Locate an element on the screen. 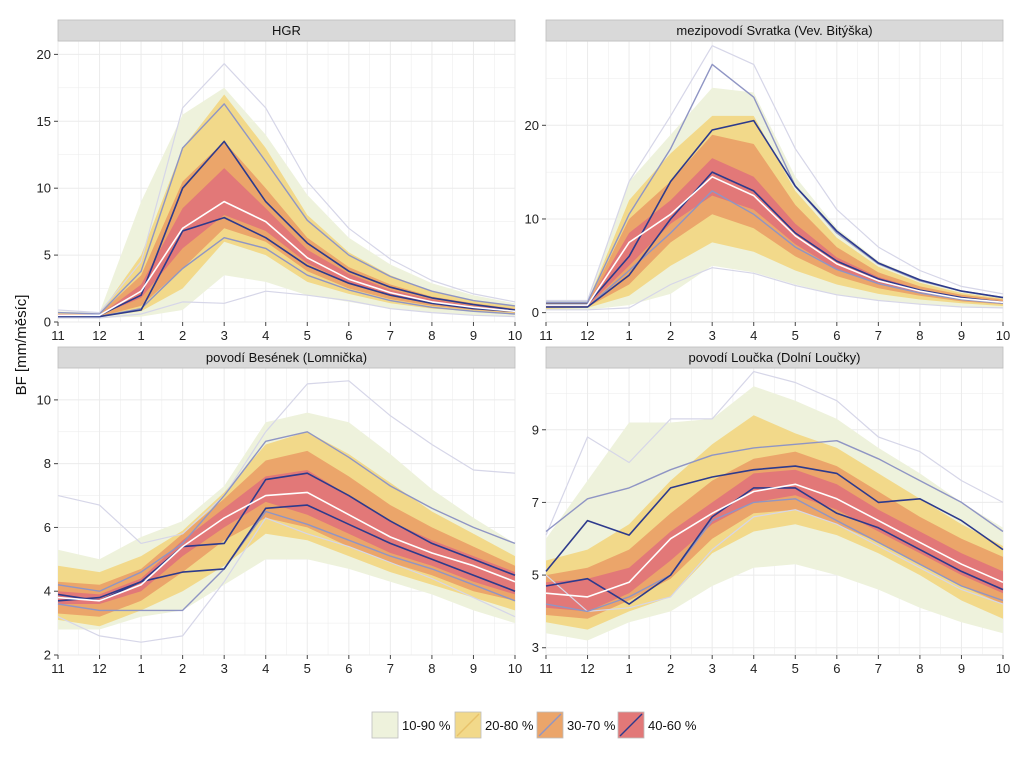  y-tick-label: 8 is located at coordinates (47, 463).